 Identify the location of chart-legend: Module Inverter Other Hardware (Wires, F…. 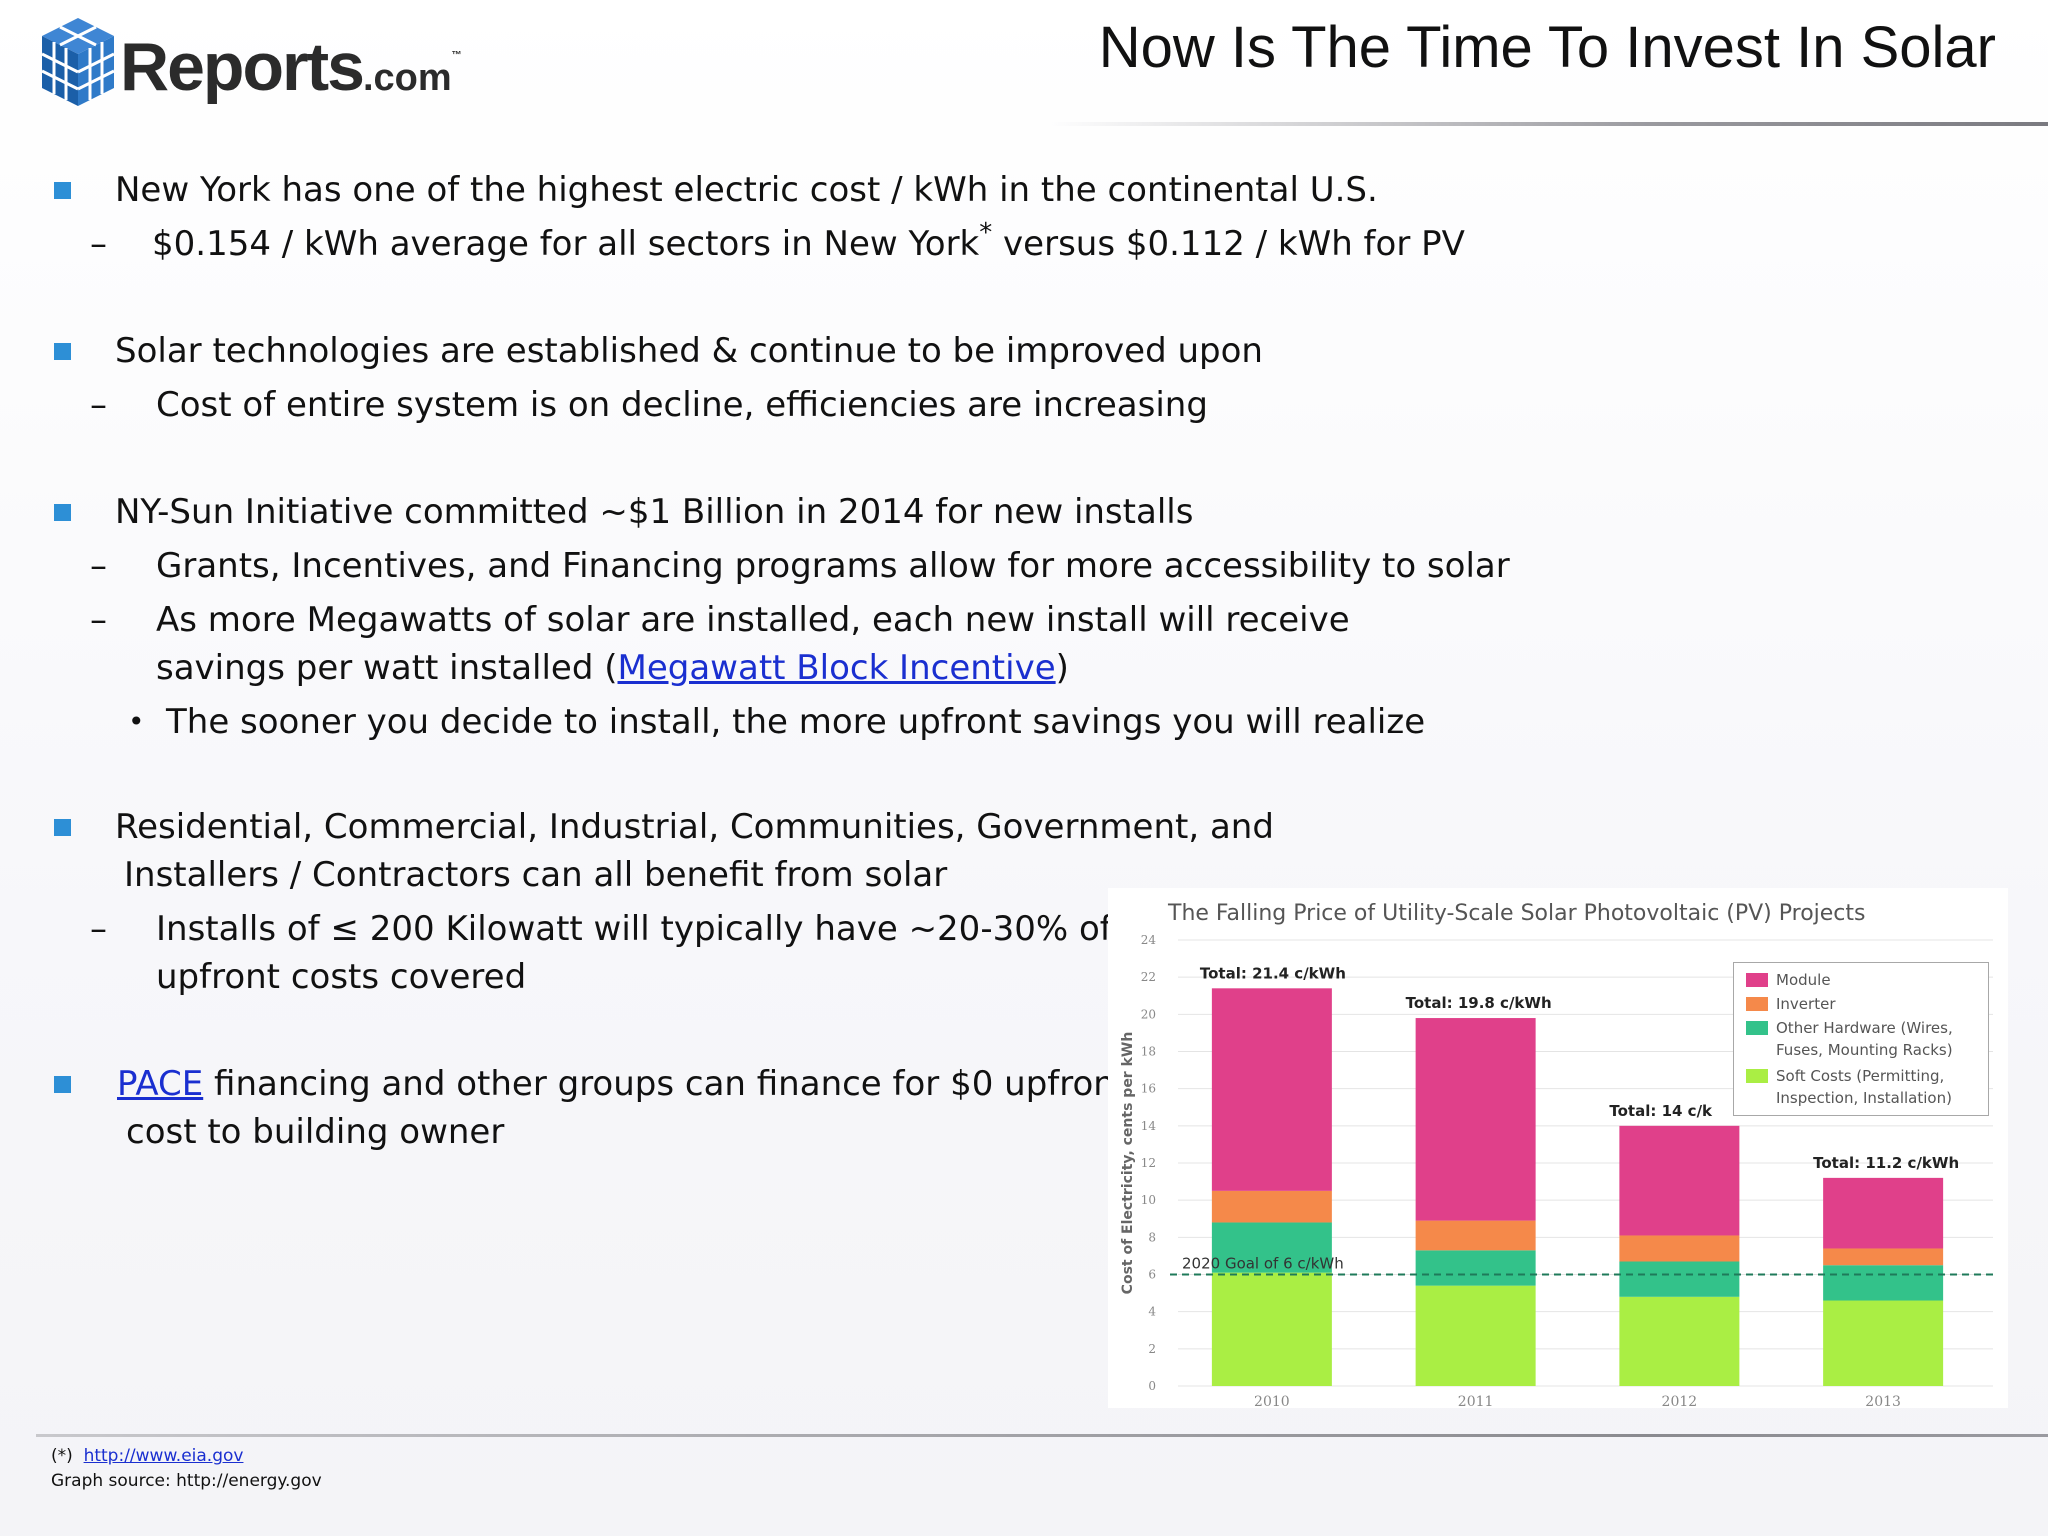
(1861, 1039).